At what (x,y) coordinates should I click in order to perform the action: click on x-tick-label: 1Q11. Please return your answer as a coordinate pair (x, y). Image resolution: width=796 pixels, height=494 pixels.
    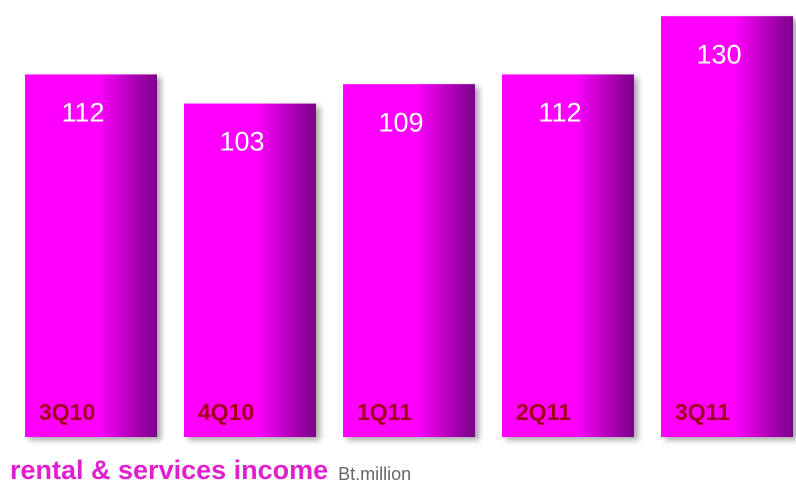
    Looking at the image, I should click on (384, 412).